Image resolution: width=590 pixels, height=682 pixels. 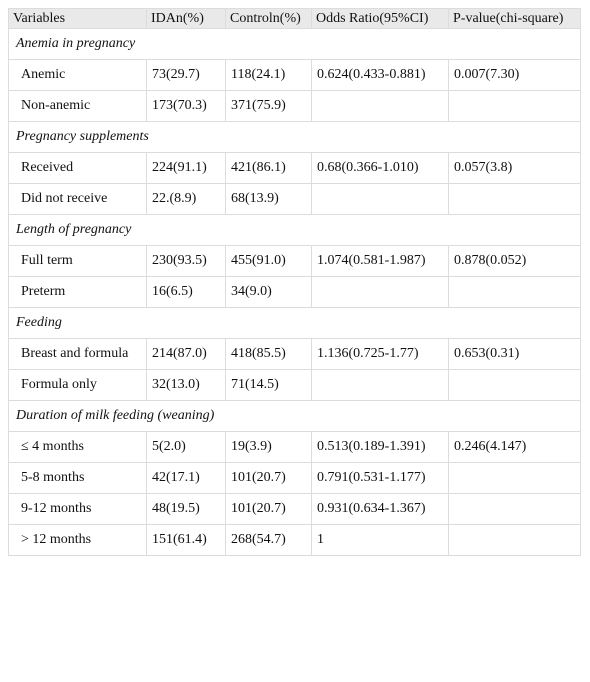 I want to click on cell: Non-anemic, so click(x=77, y=106).